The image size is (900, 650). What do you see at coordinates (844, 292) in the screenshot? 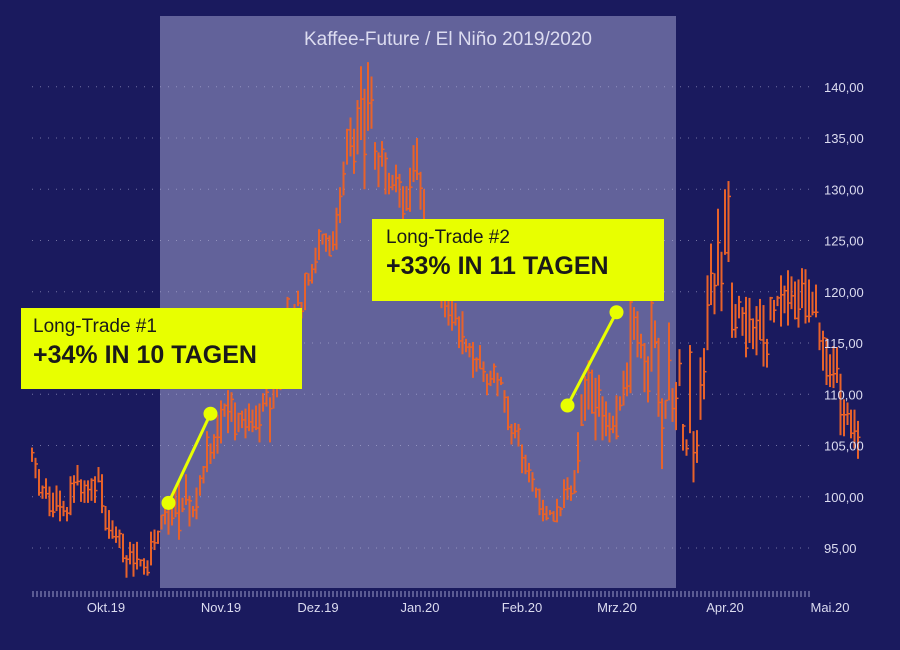
I see `y-tick-label: 120,00` at bounding box center [844, 292].